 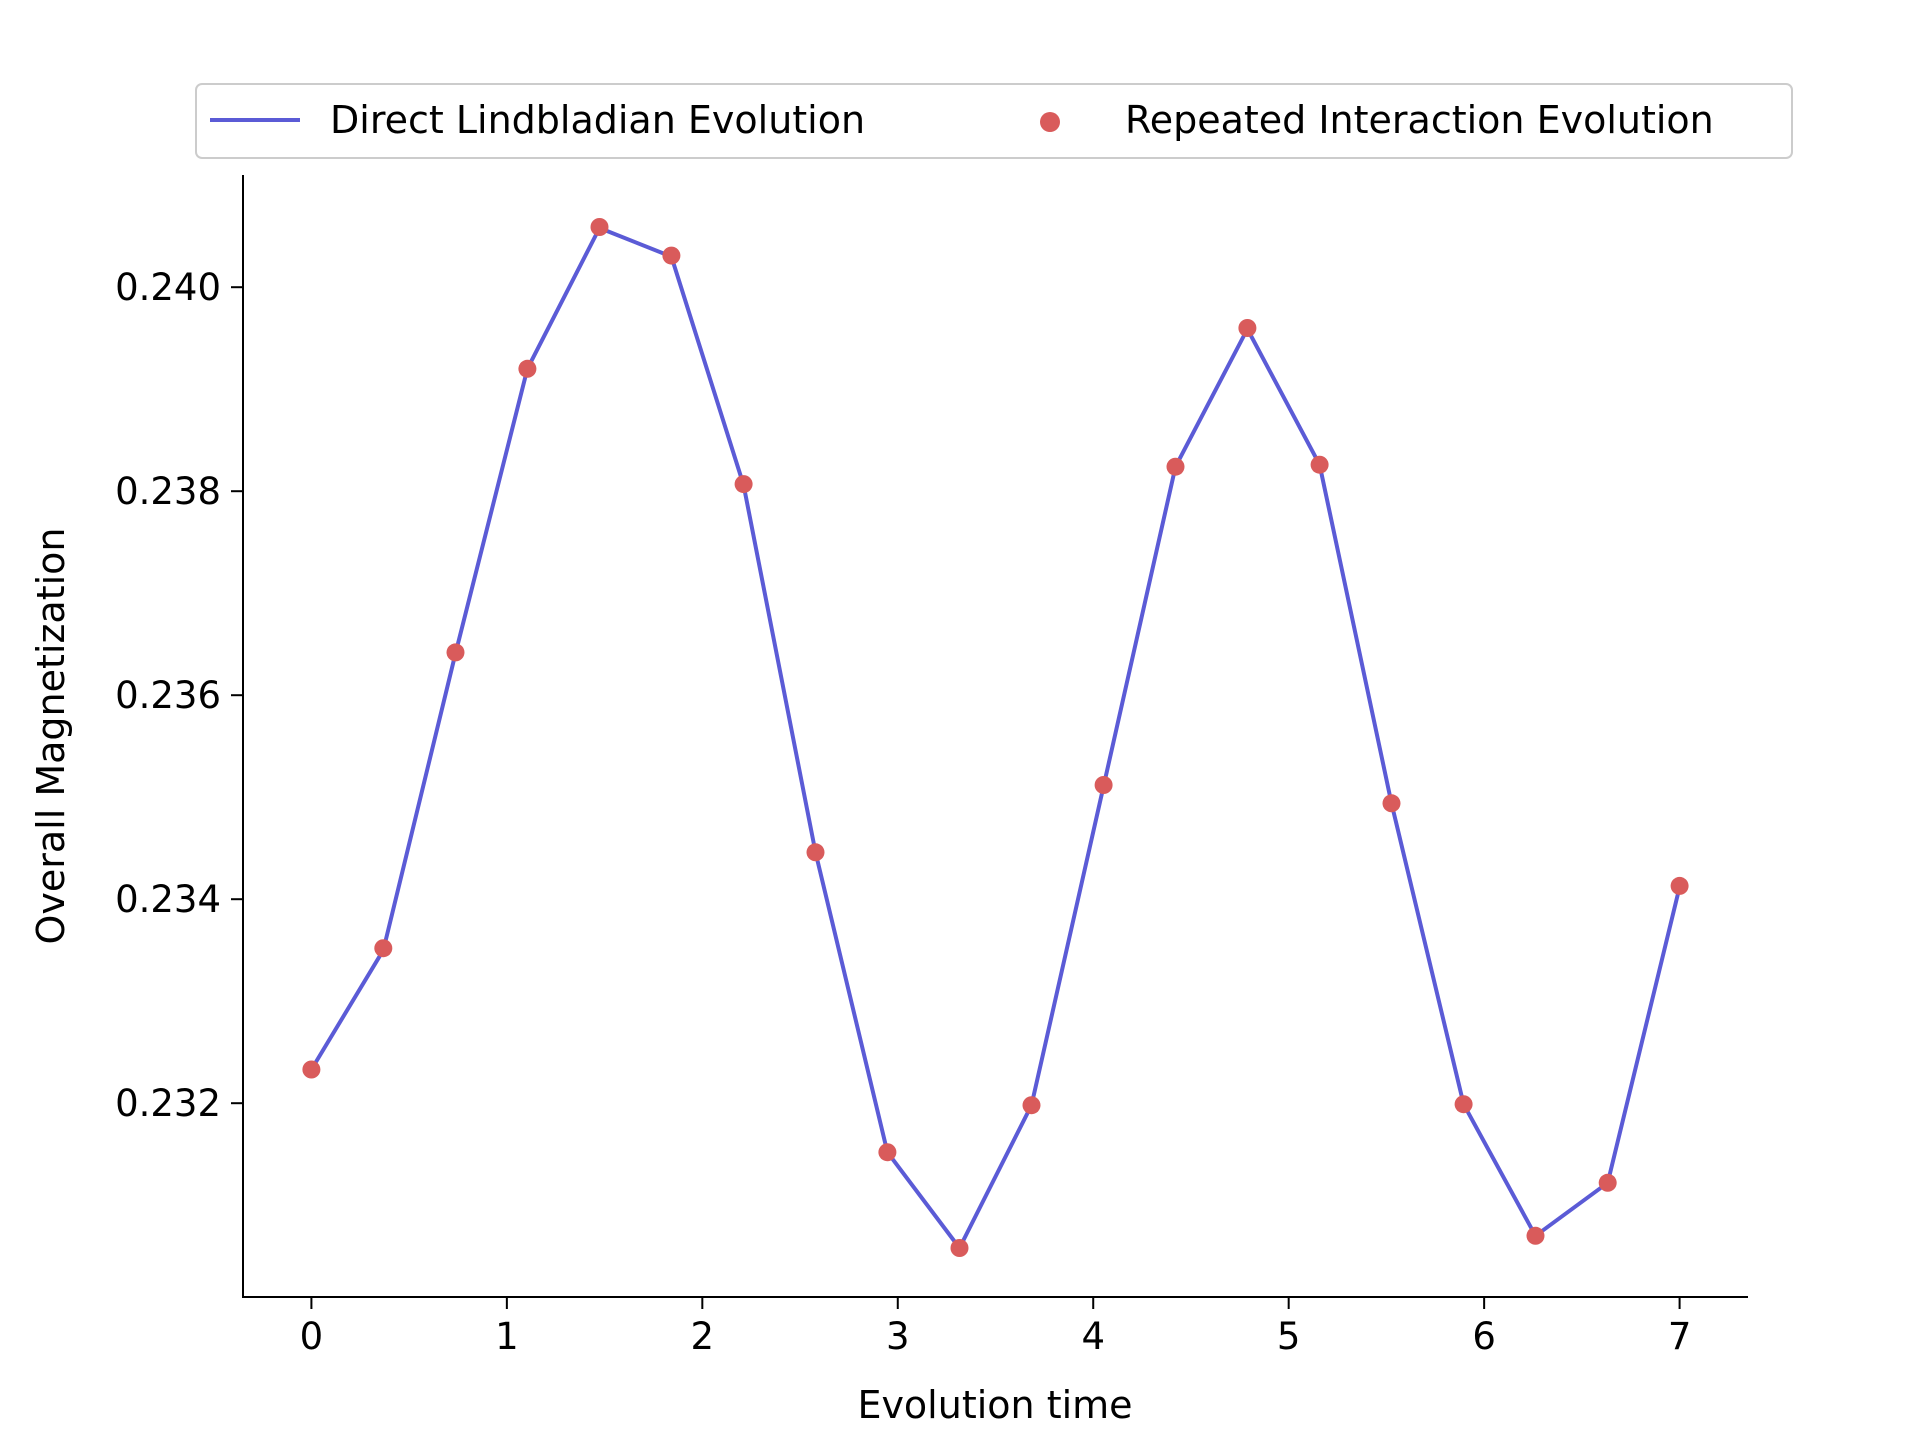 I want to click on x-tick-label: 4, so click(x=1093, y=1336).